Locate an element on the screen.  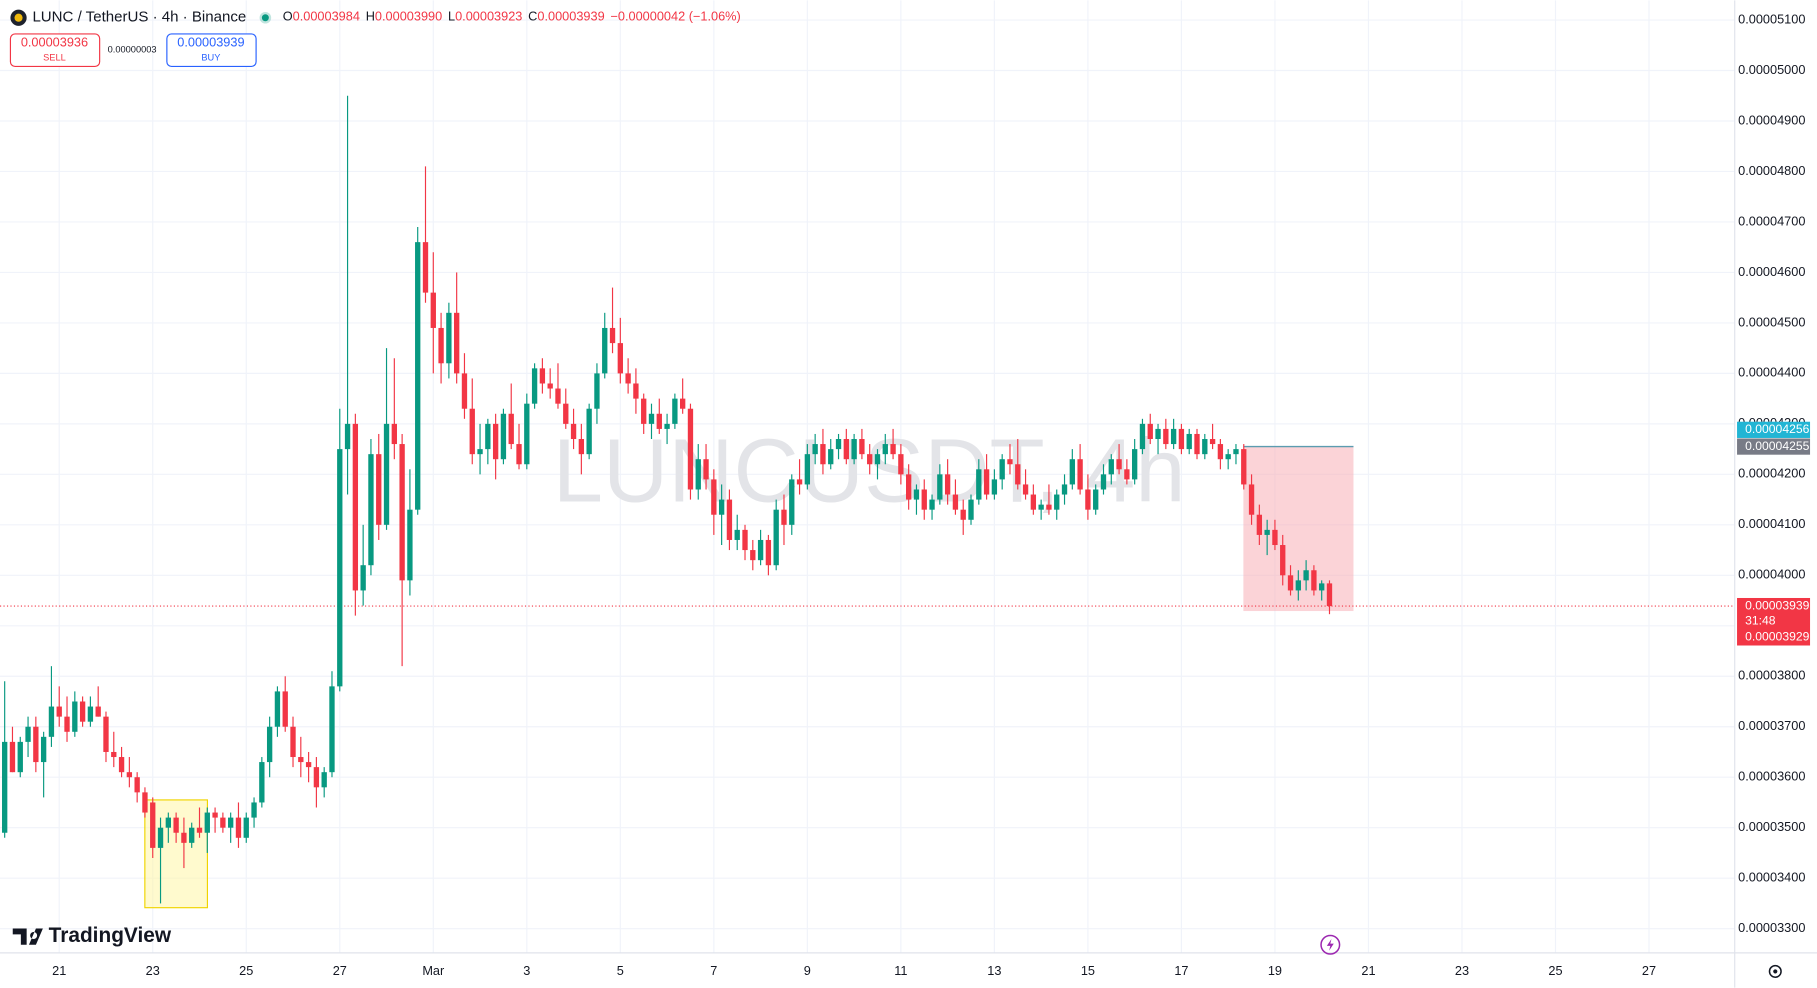
ohlc-key: H is located at coordinates (370, 16).